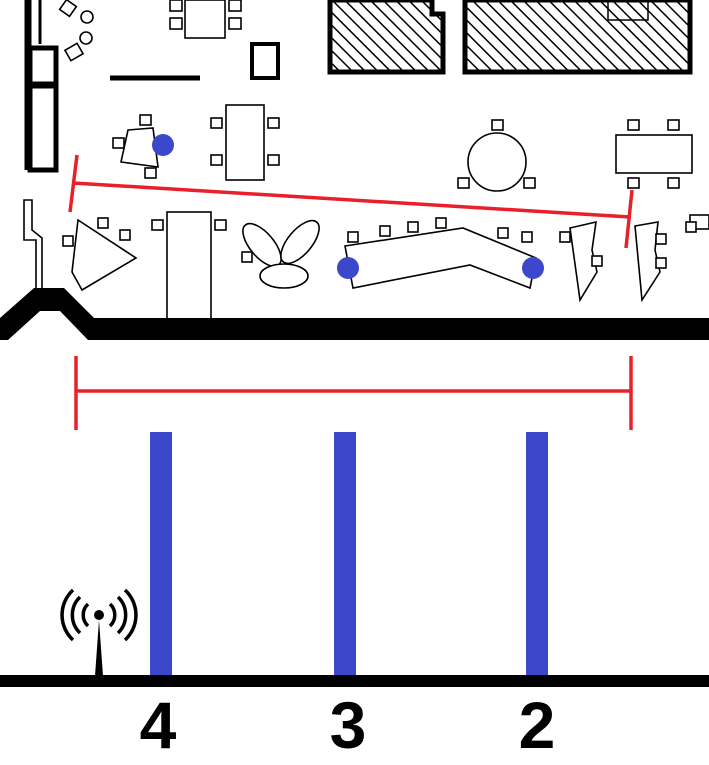 The height and width of the screenshot is (765, 709). I want to click on upper-walls, so click(152, 86).